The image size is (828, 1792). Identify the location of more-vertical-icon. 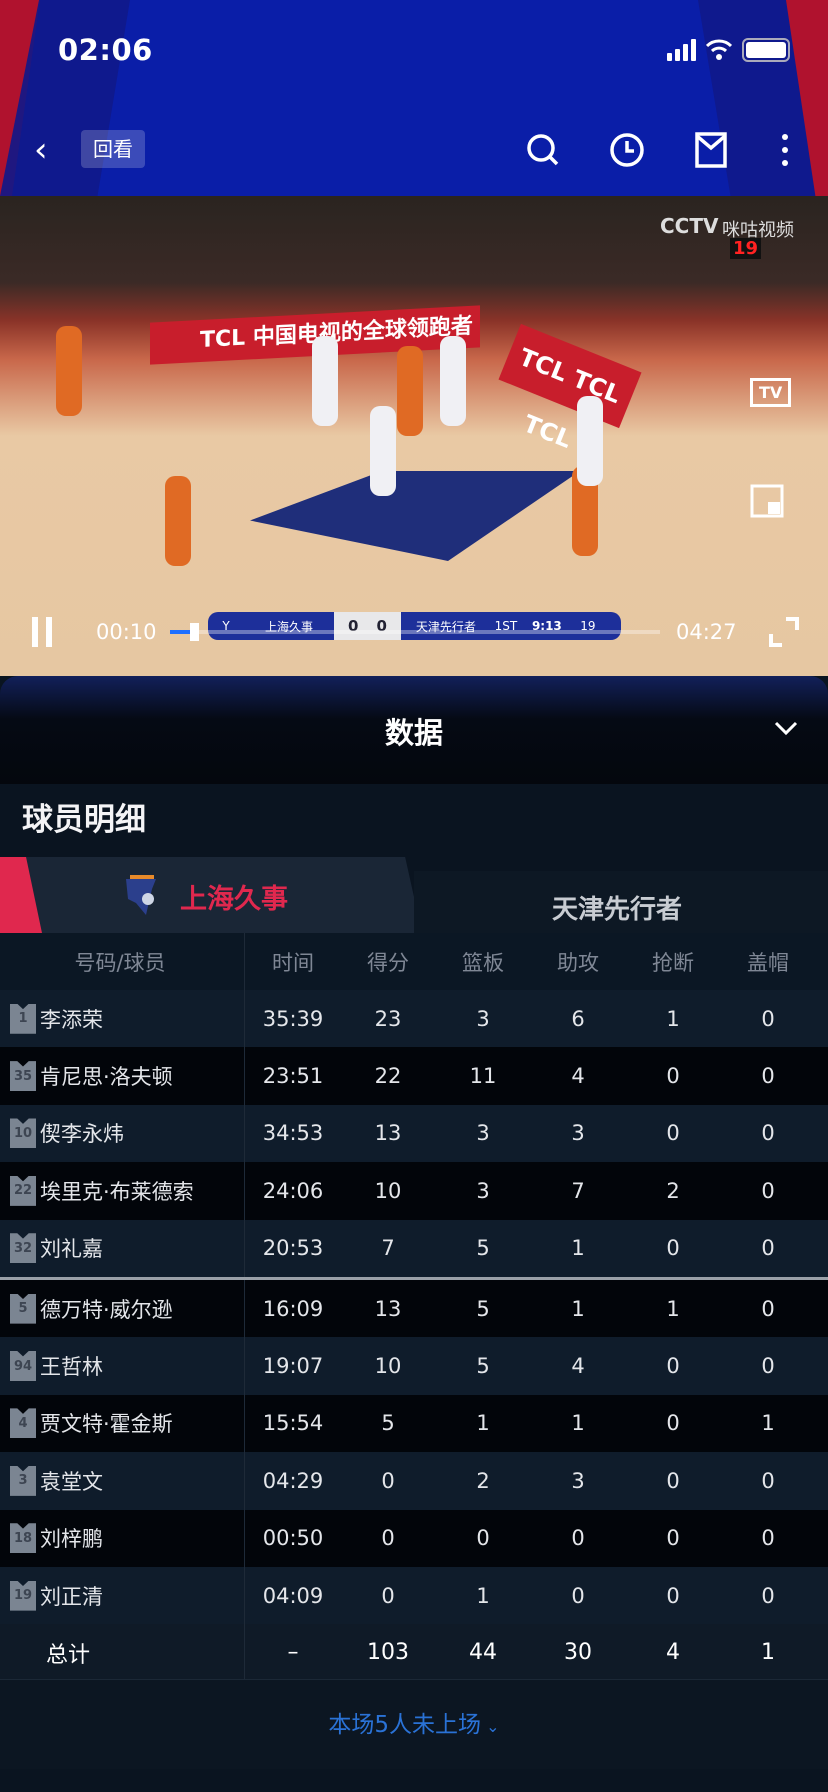
(785, 150).